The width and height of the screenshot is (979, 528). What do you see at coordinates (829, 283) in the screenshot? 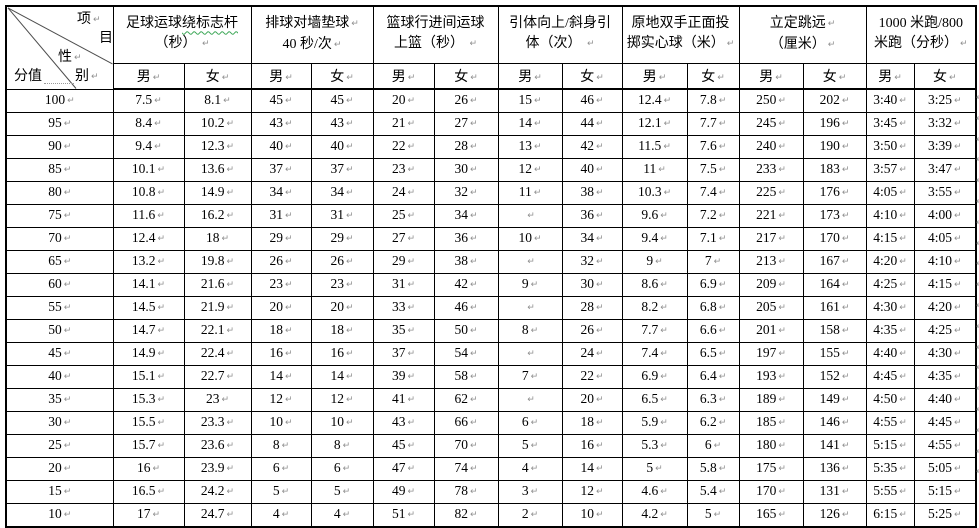
I see `cell-value: 164` at bounding box center [829, 283].